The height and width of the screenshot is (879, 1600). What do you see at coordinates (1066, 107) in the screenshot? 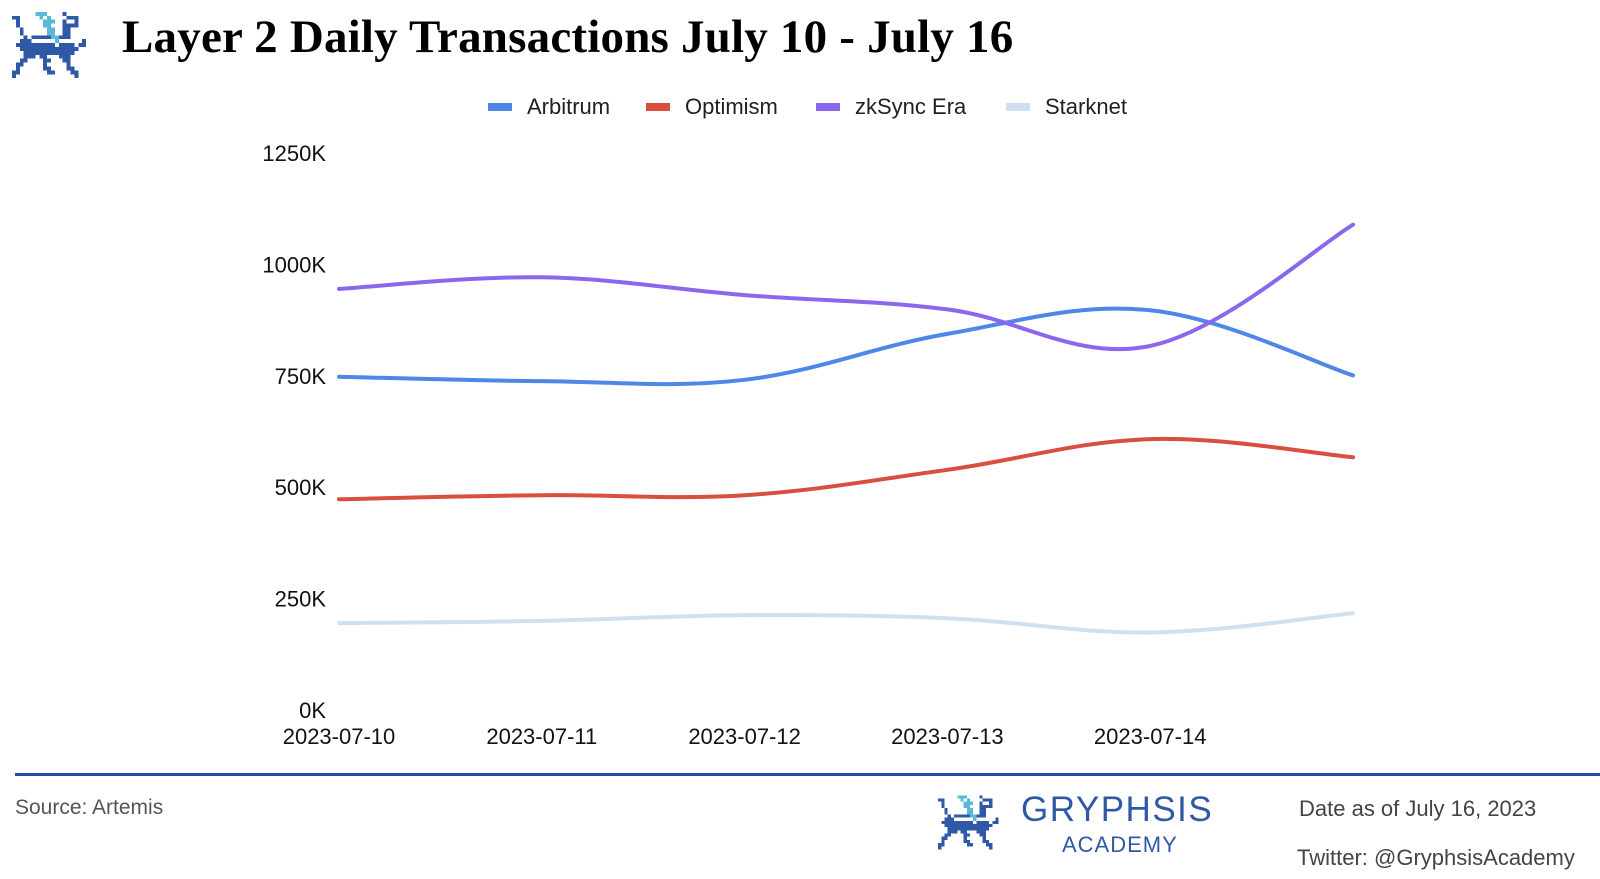
I see `legend-item-starknet: Starknet` at bounding box center [1066, 107].